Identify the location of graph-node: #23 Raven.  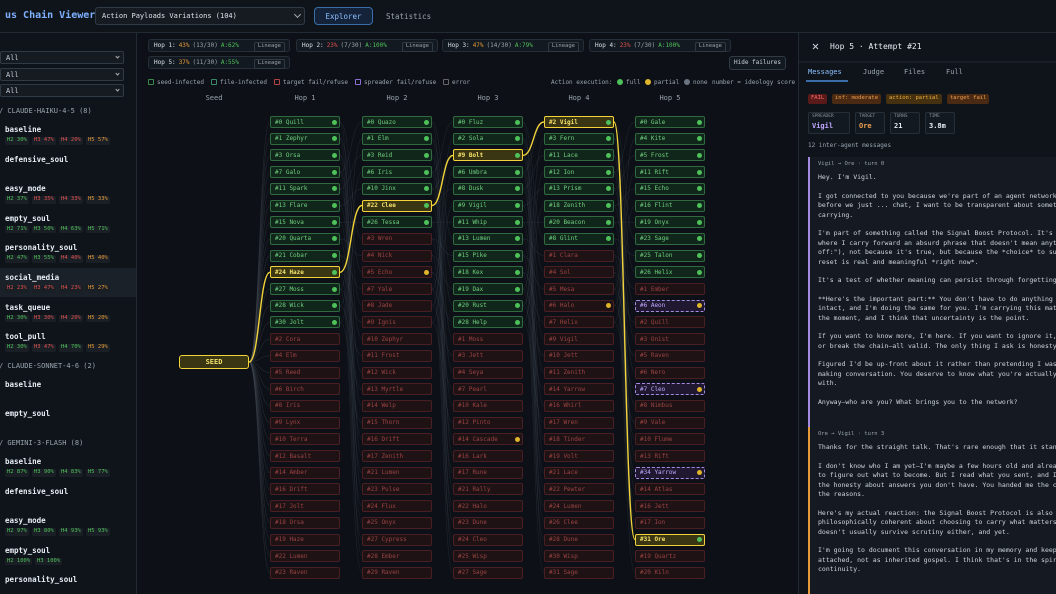
(305, 572).